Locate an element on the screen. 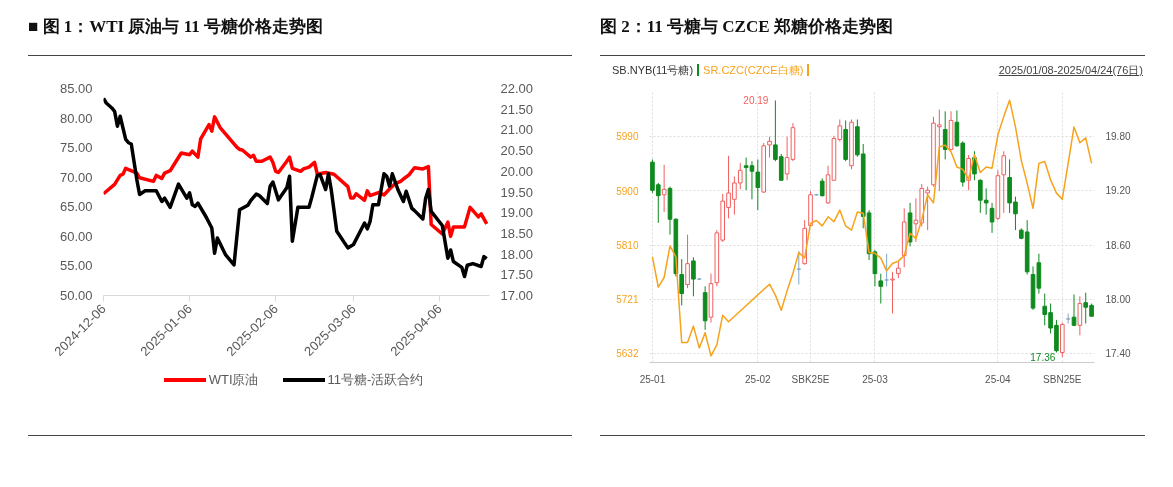  y-tick-label: 50.00 is located at coordinates (76, 295).